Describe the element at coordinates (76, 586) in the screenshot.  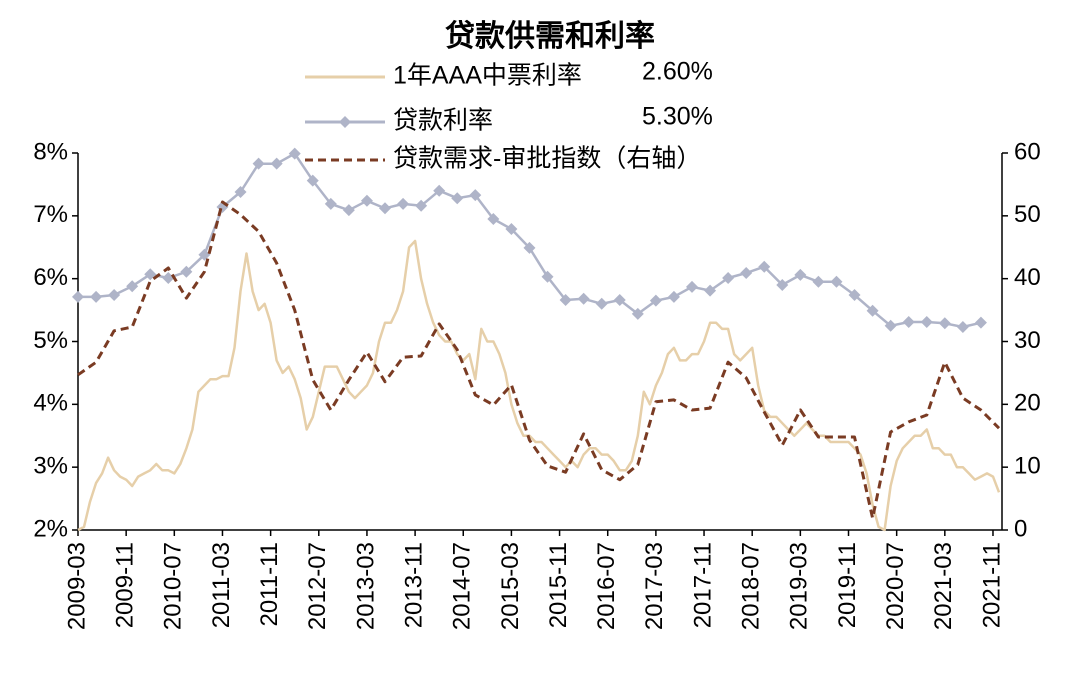
I see `x-tick-label: 2009-03` at that location.